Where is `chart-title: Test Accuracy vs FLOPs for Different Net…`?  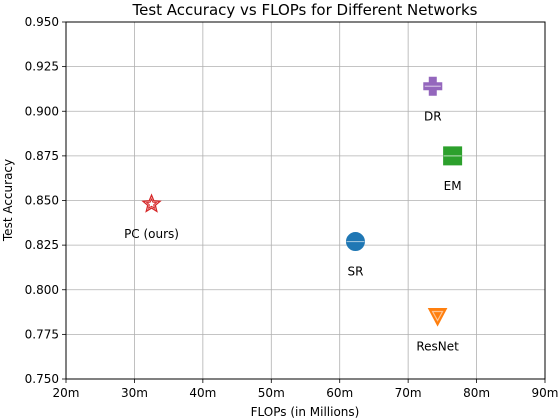
chart-title: Test Accuracy vs FLOPs for Different Net… is located at coordinates (305, 10).